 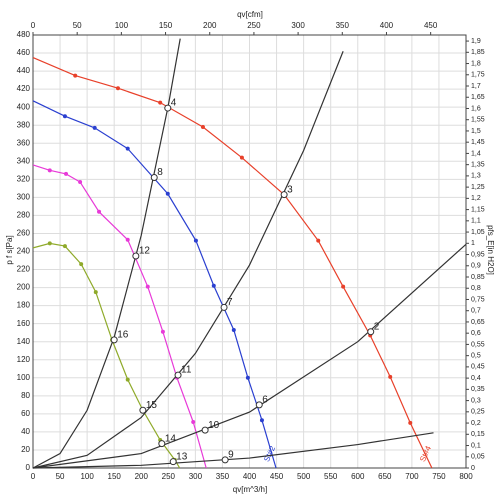 I want to click on y-tick-label: 140, so click(x=24, y=341).